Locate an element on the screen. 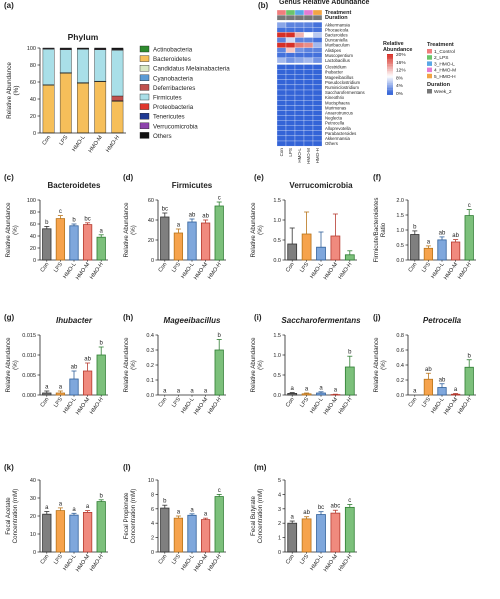 This screenshot has height=599, width=500. duration-legend-item: Week_2 is located at coordinates (443, 92).